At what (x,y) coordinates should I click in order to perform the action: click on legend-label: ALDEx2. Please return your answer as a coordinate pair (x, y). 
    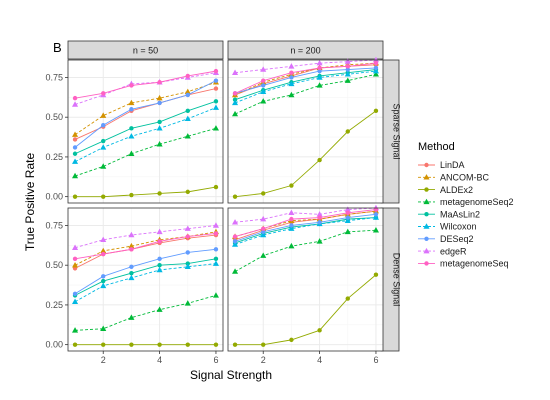
    Looking at the image, I should click on (456, 190).